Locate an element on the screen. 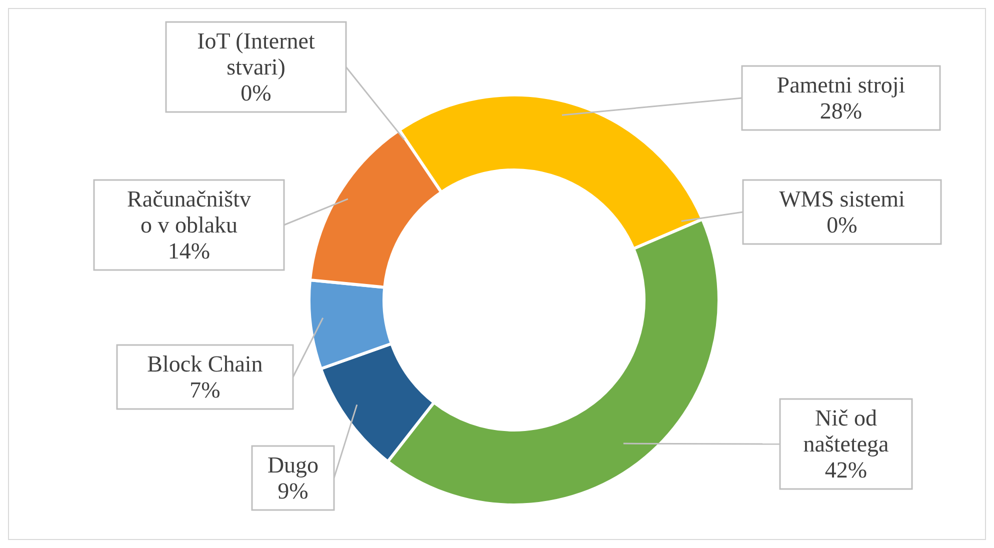 The image size is (994, 548). data-label: 42% is located at coordinates (846, 469).